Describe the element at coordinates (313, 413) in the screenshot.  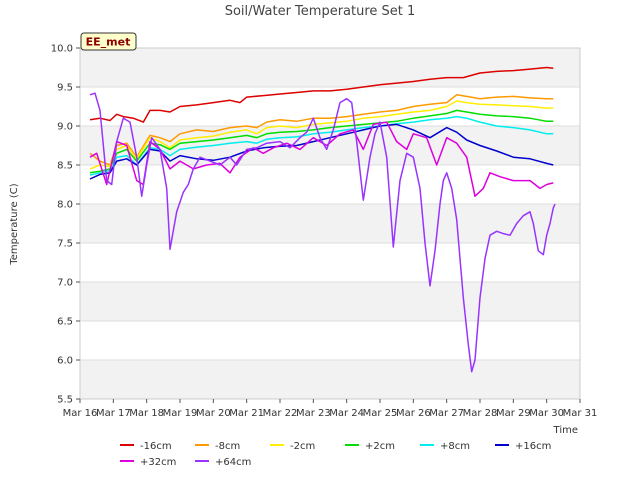
I see `x-tick-label: Mar 23` at that location.